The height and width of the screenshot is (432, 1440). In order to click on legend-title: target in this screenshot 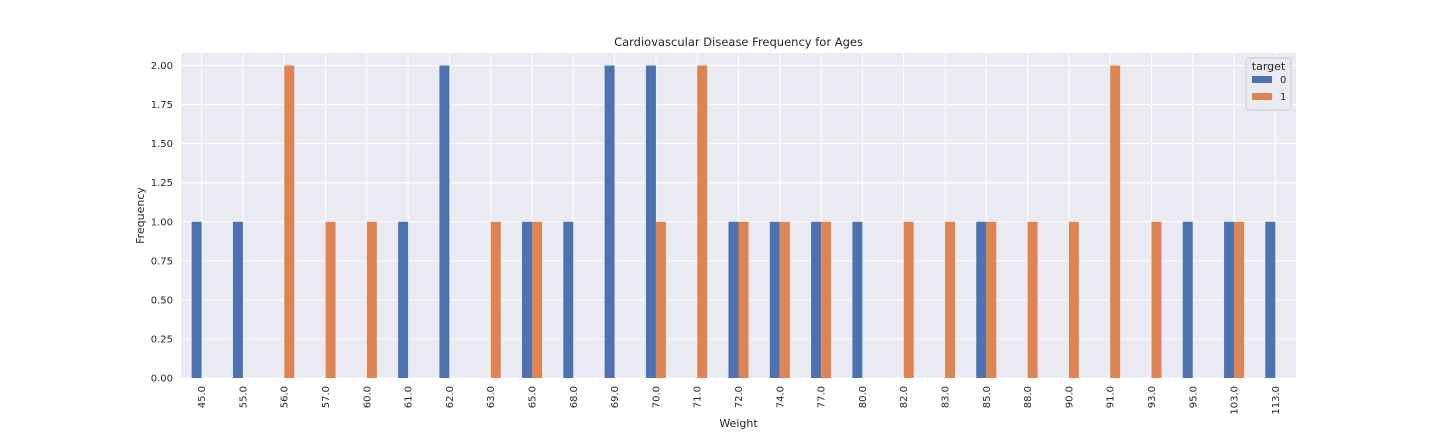, I will do `click(1269, 66)`.